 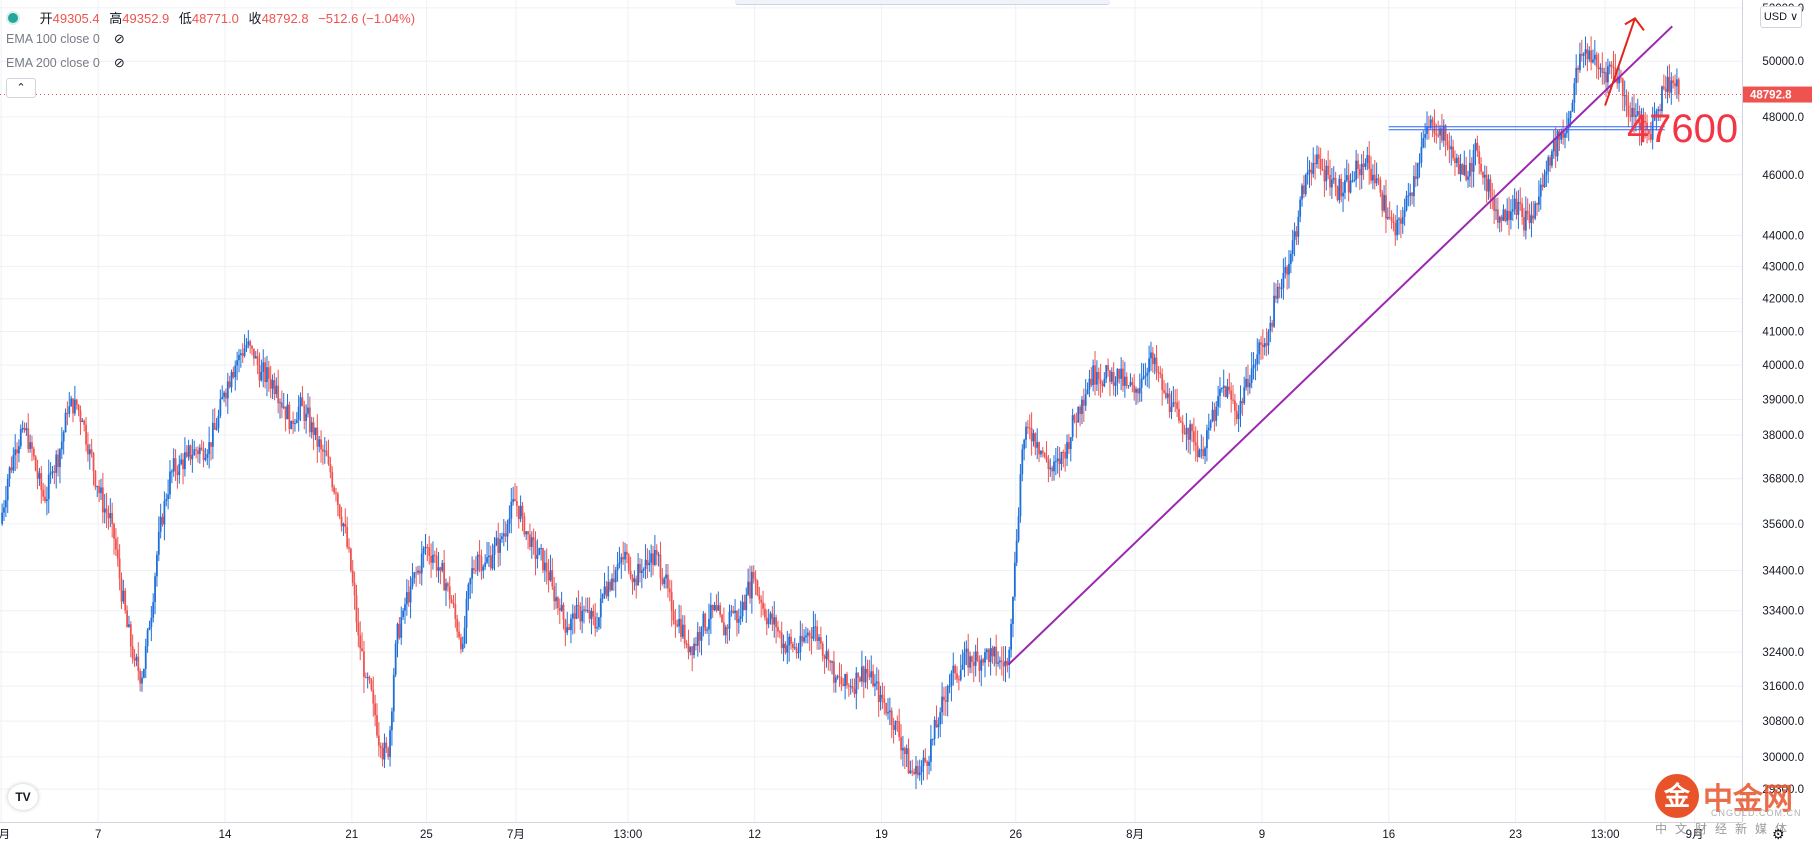 What do you see at coordinates (65, 63) in the screenshot?
I see `indicator-ema-200: EMA 200 close 0 ⊘` at bounding box center [65, 63].